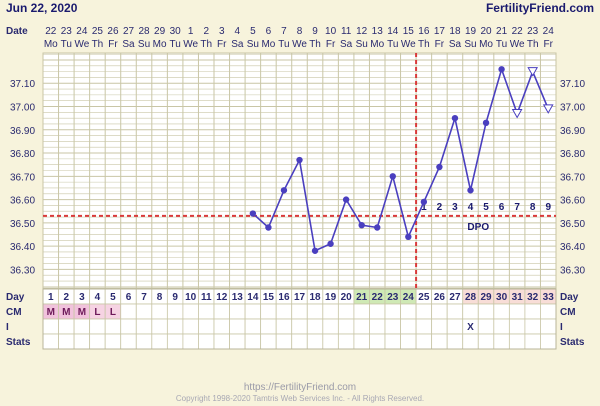 This screenshot has width=600, height=406. I want to click on y-tick-label-left: 36.60, so click(22, 201).